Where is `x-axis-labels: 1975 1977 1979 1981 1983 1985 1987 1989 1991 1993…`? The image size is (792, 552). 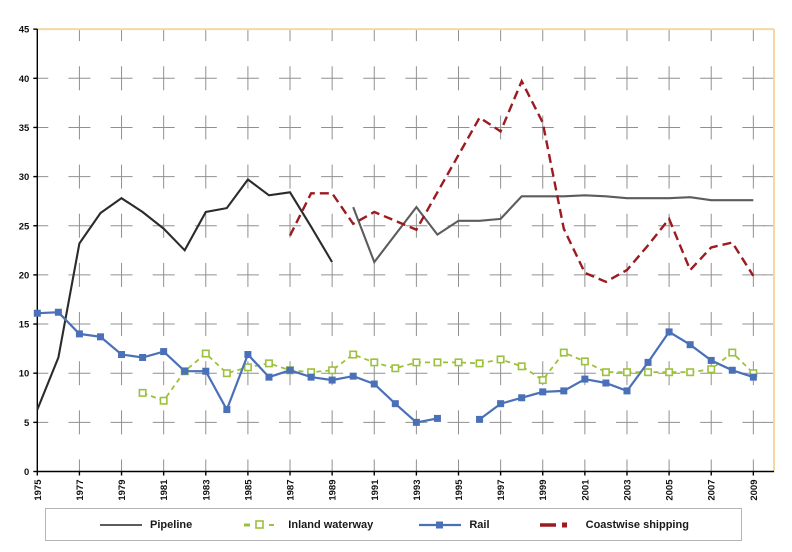
x-axis-labels: 1975 1977 1979 1981 1983 1985 1987 1989 1991 1993… is located at coordinates (396, 490).